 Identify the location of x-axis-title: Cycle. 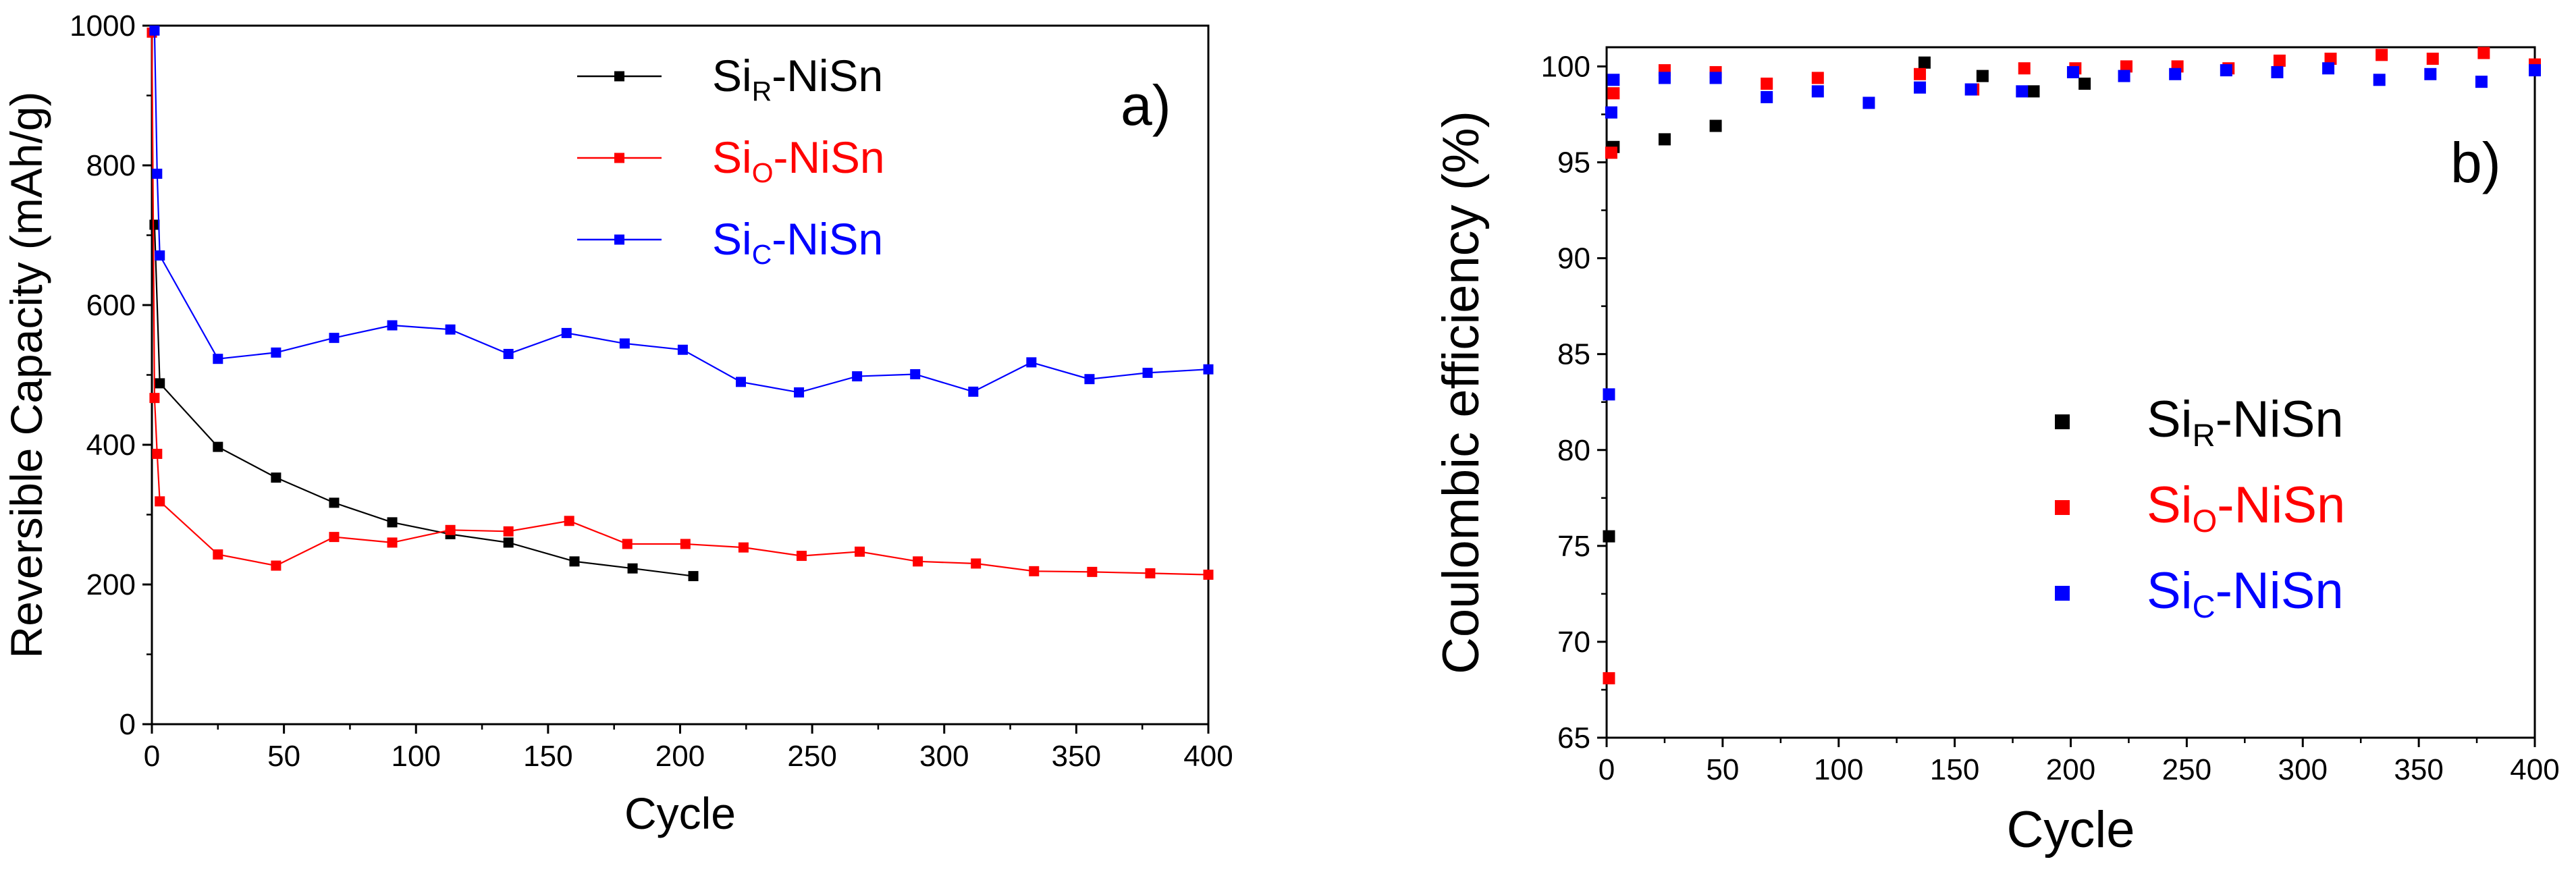
(680, 813).